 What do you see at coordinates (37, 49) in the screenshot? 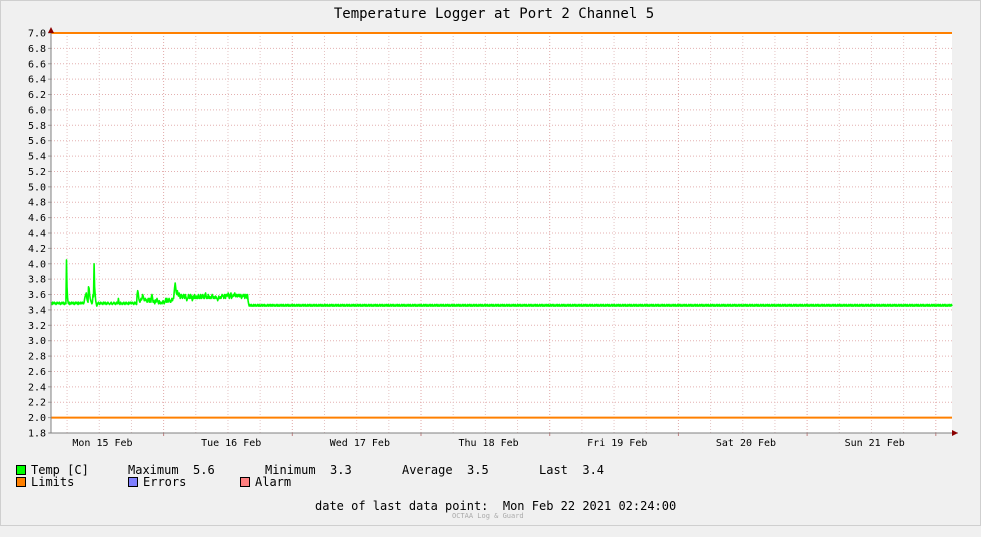
I see `y-tick-label: 6.8` at bounding box center [37, 49].